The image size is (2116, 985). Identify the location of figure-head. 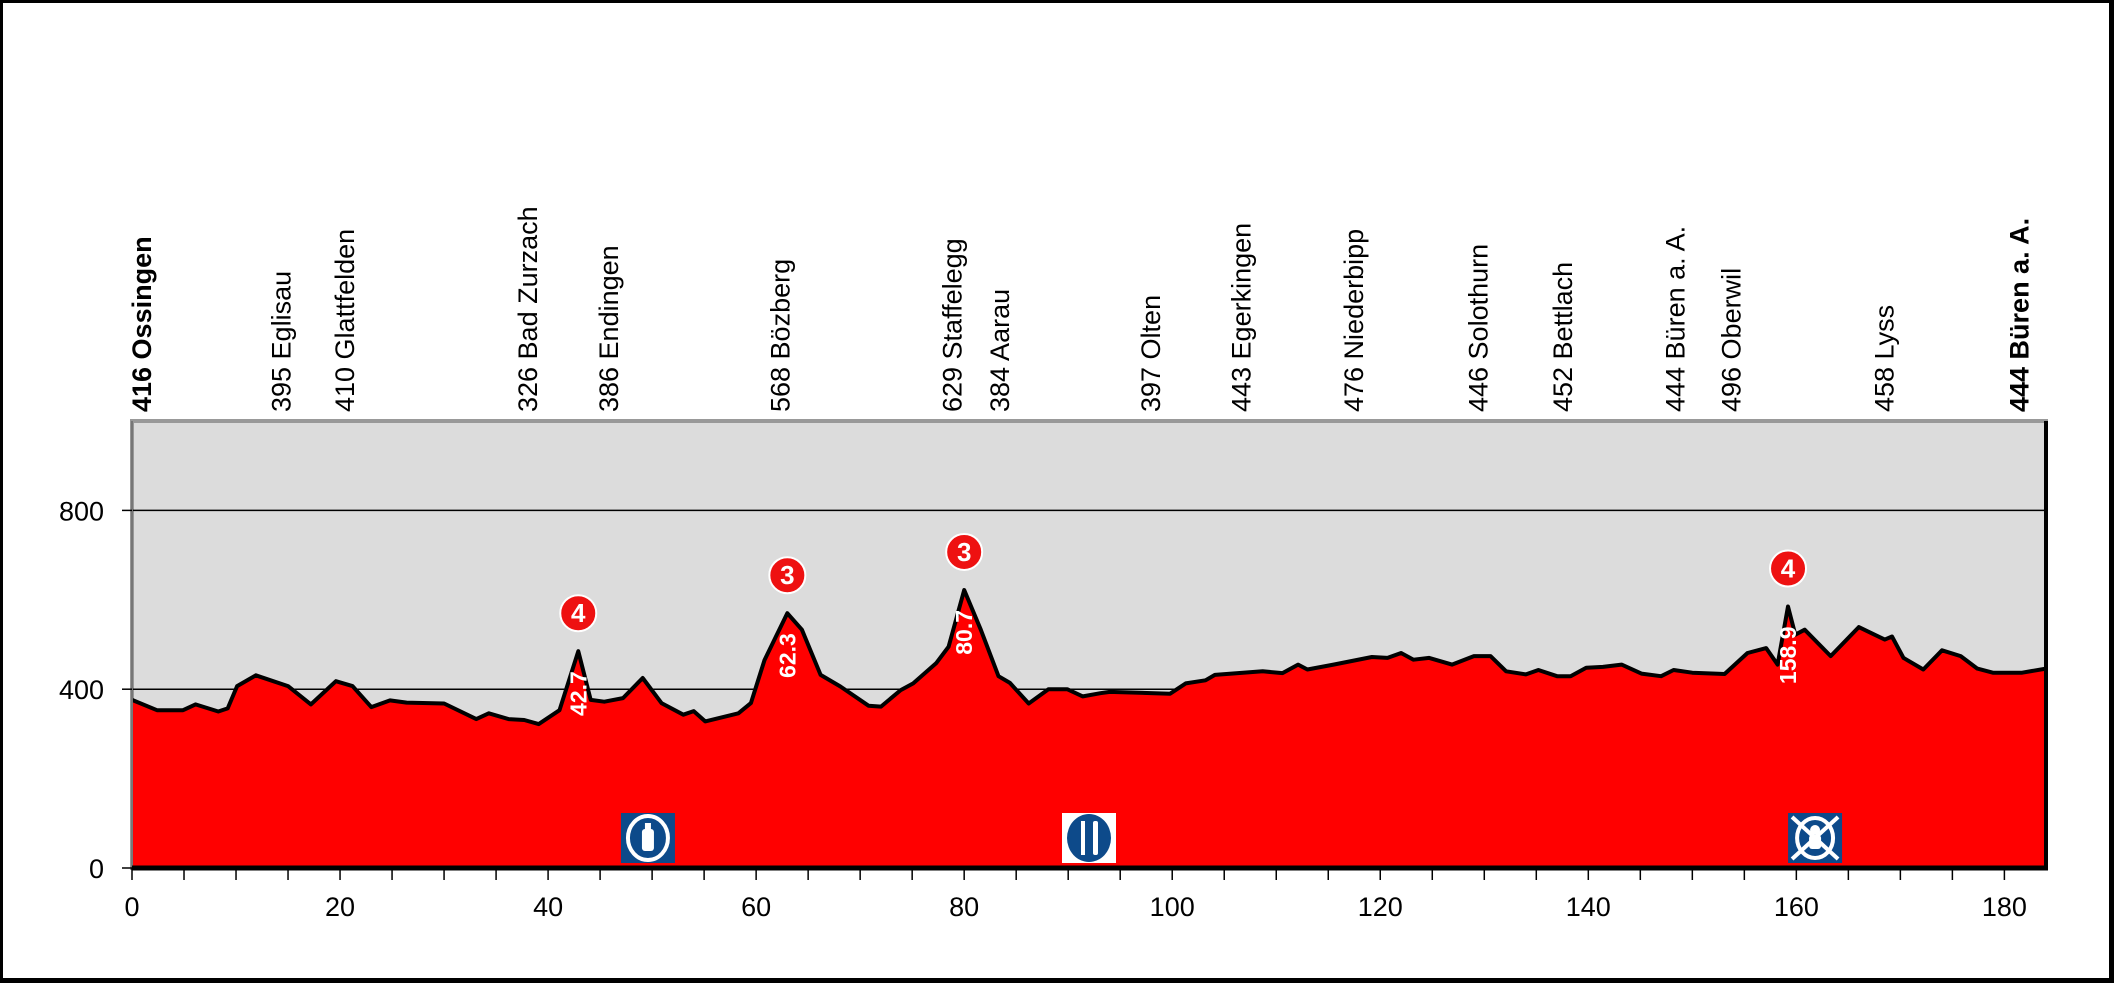
(1815, 830).